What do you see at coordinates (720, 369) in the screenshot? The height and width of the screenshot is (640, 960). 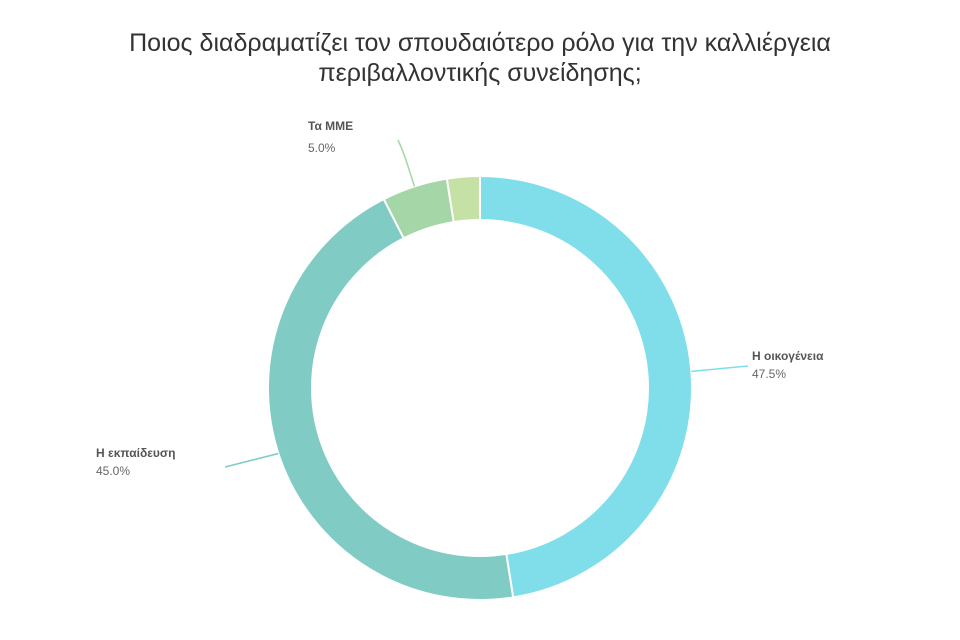 I see `leader-line-η-οικογένεια` at bounding box center [720, 369].